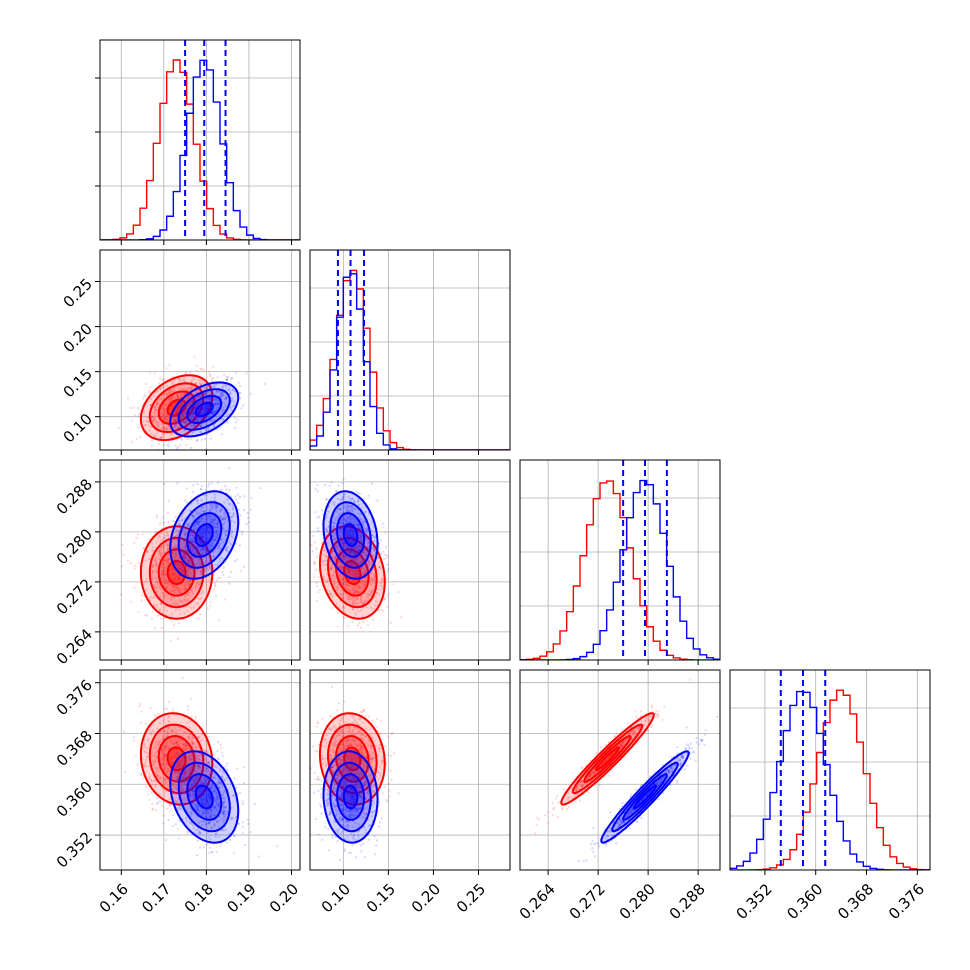 The width and height of the screenshot is (970, 970). I want to click on panel-content, so click(200, 140).